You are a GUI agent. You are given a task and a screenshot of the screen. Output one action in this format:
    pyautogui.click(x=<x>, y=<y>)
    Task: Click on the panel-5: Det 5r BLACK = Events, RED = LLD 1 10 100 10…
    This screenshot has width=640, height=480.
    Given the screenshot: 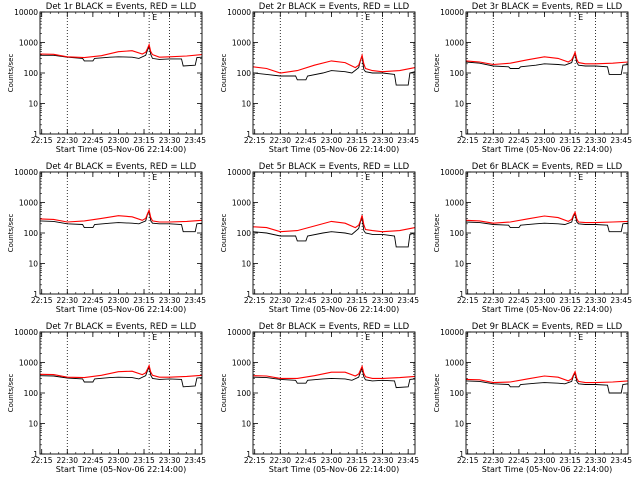 What is the action you would take?
    pyautogui.click(x=319, y=238)
    